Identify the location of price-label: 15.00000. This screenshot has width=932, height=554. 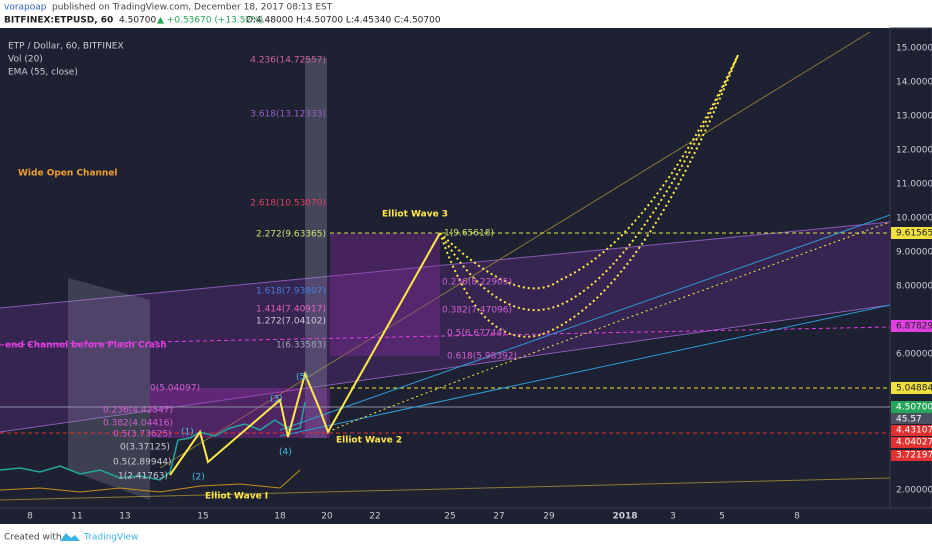
(914, 49).